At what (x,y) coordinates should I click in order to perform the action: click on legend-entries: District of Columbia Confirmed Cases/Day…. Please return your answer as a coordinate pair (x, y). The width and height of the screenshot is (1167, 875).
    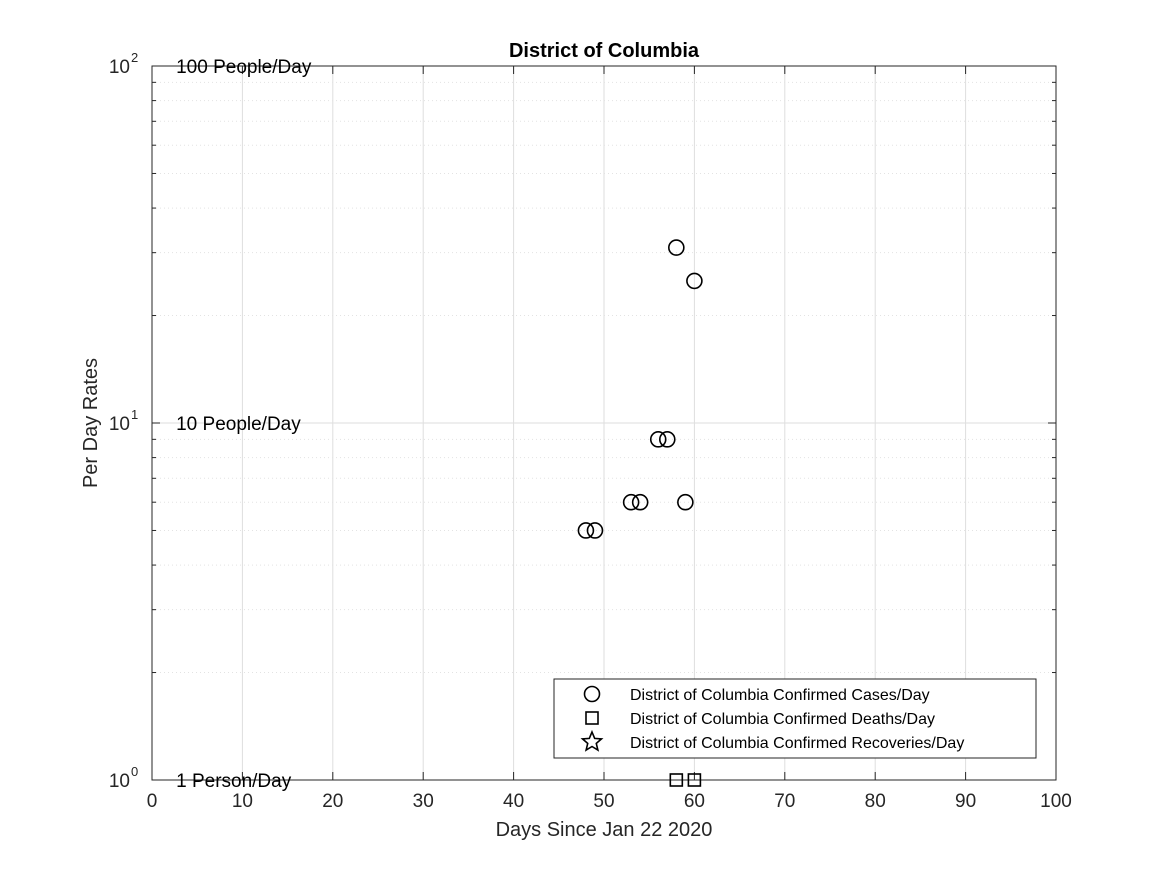
    Looking at the image, I should click on (772, 718).